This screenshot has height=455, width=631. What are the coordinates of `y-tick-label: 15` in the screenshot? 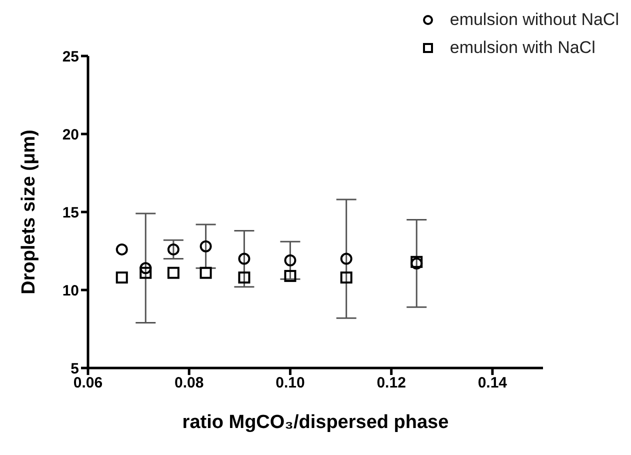 It's located at (70, 213).